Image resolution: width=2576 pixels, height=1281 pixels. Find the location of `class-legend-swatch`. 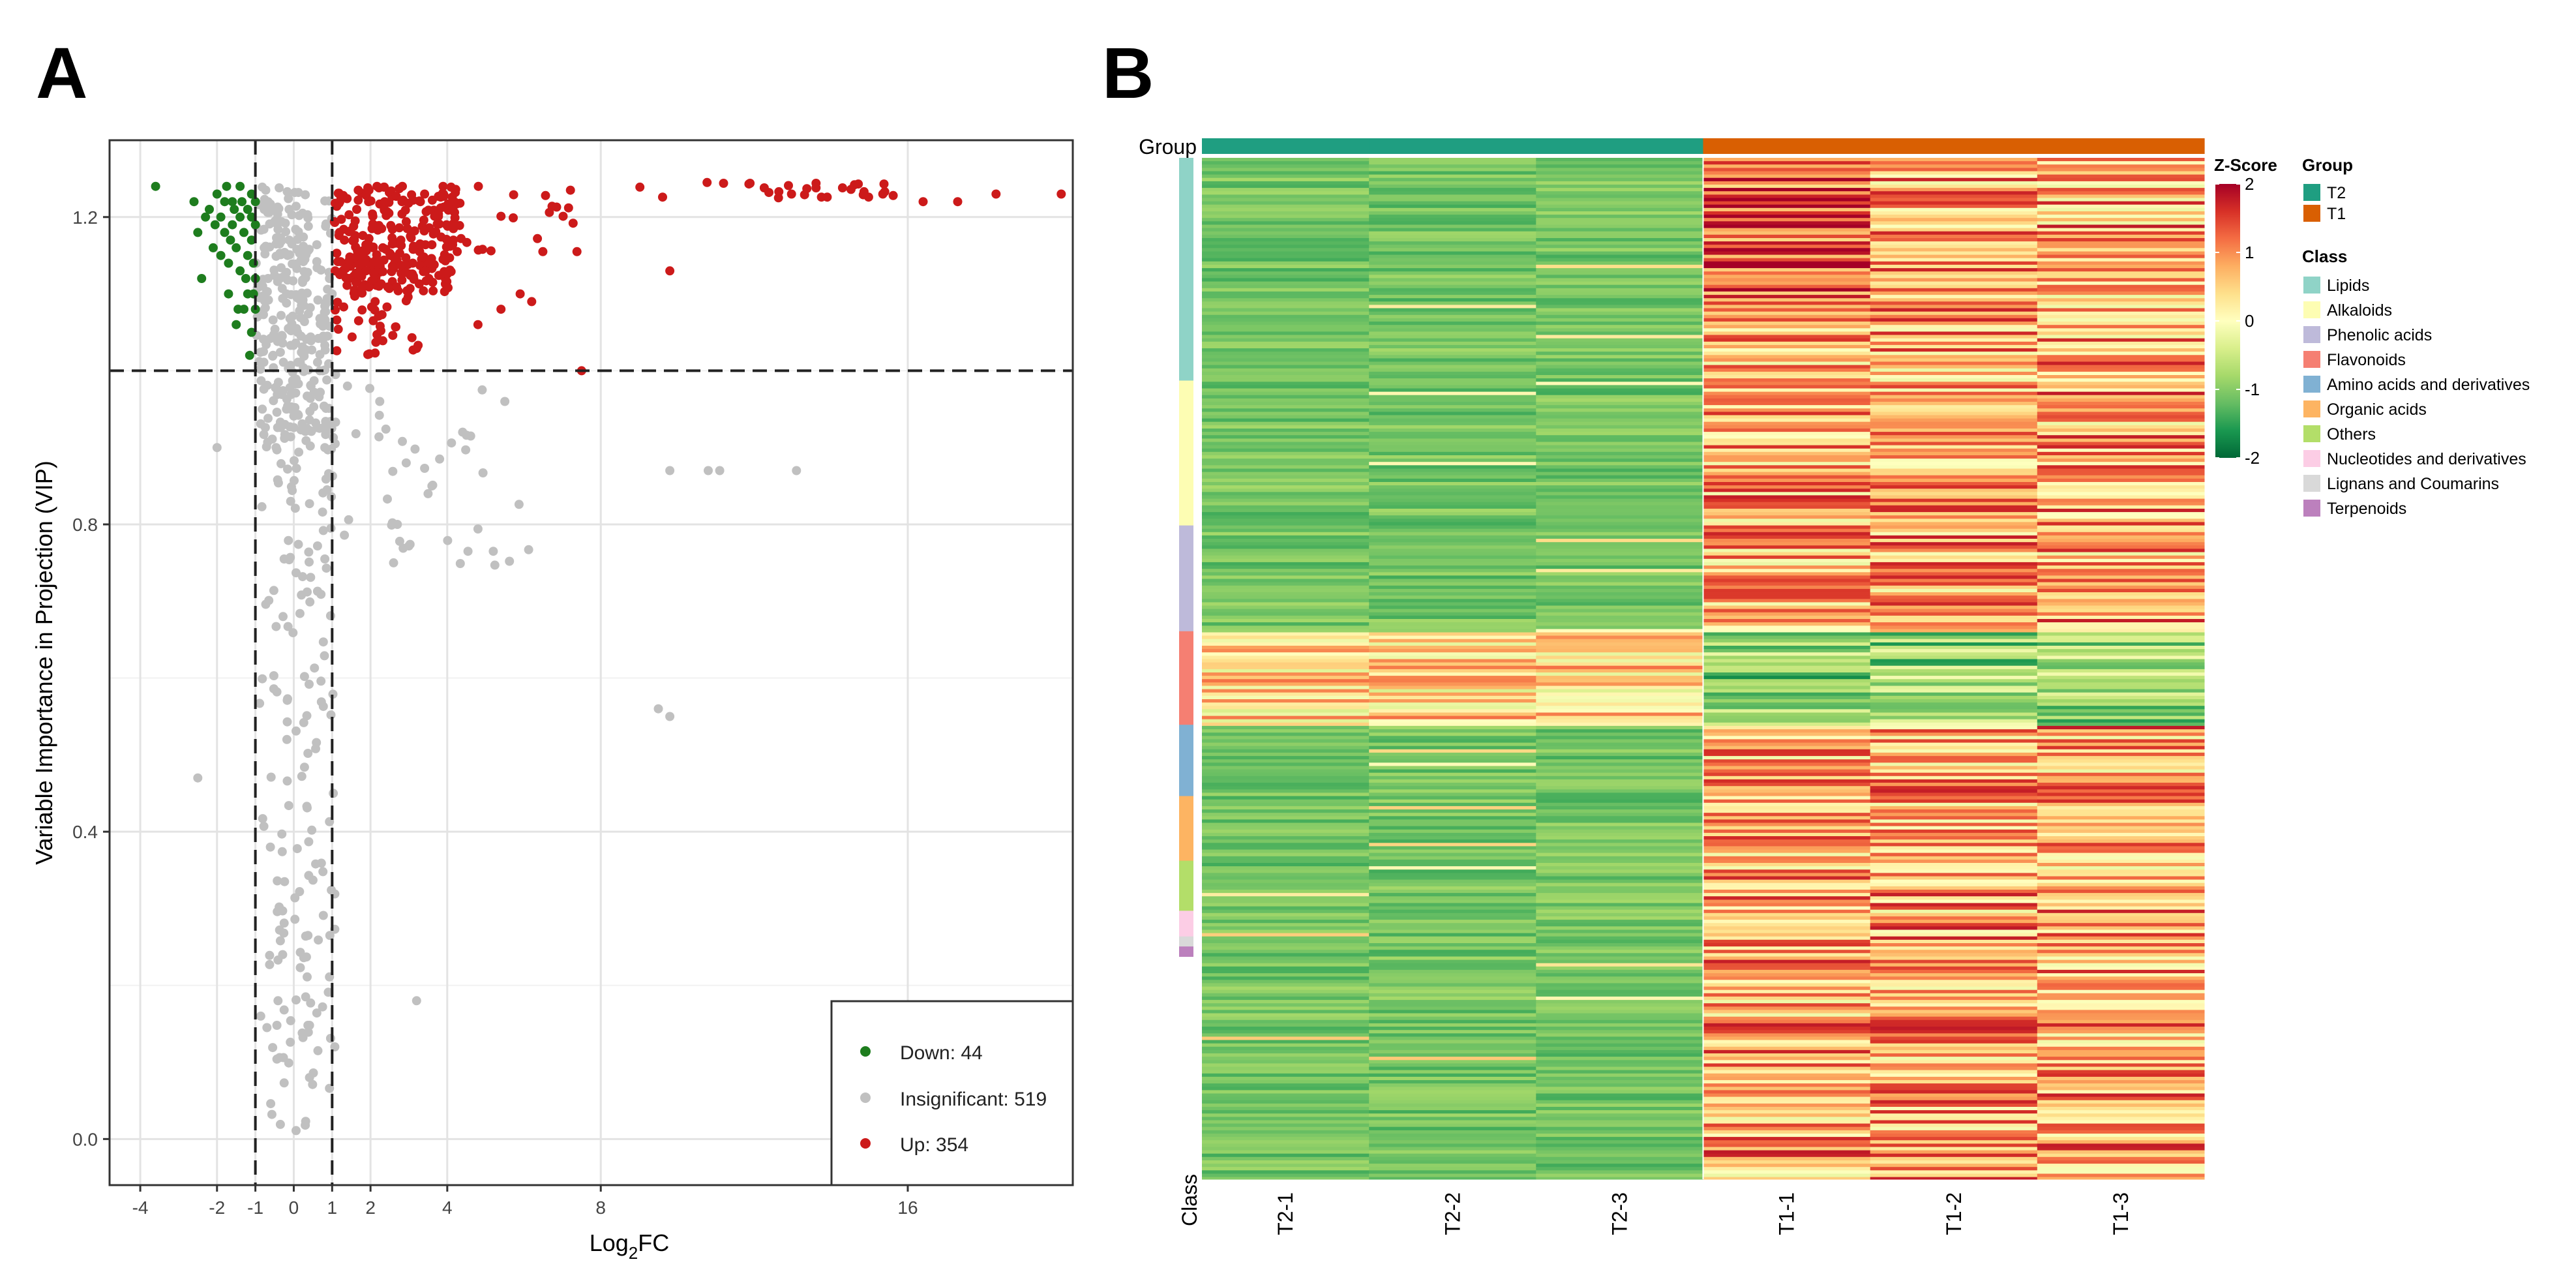

class-legend-swatch is located at coordinates (2311, 334).